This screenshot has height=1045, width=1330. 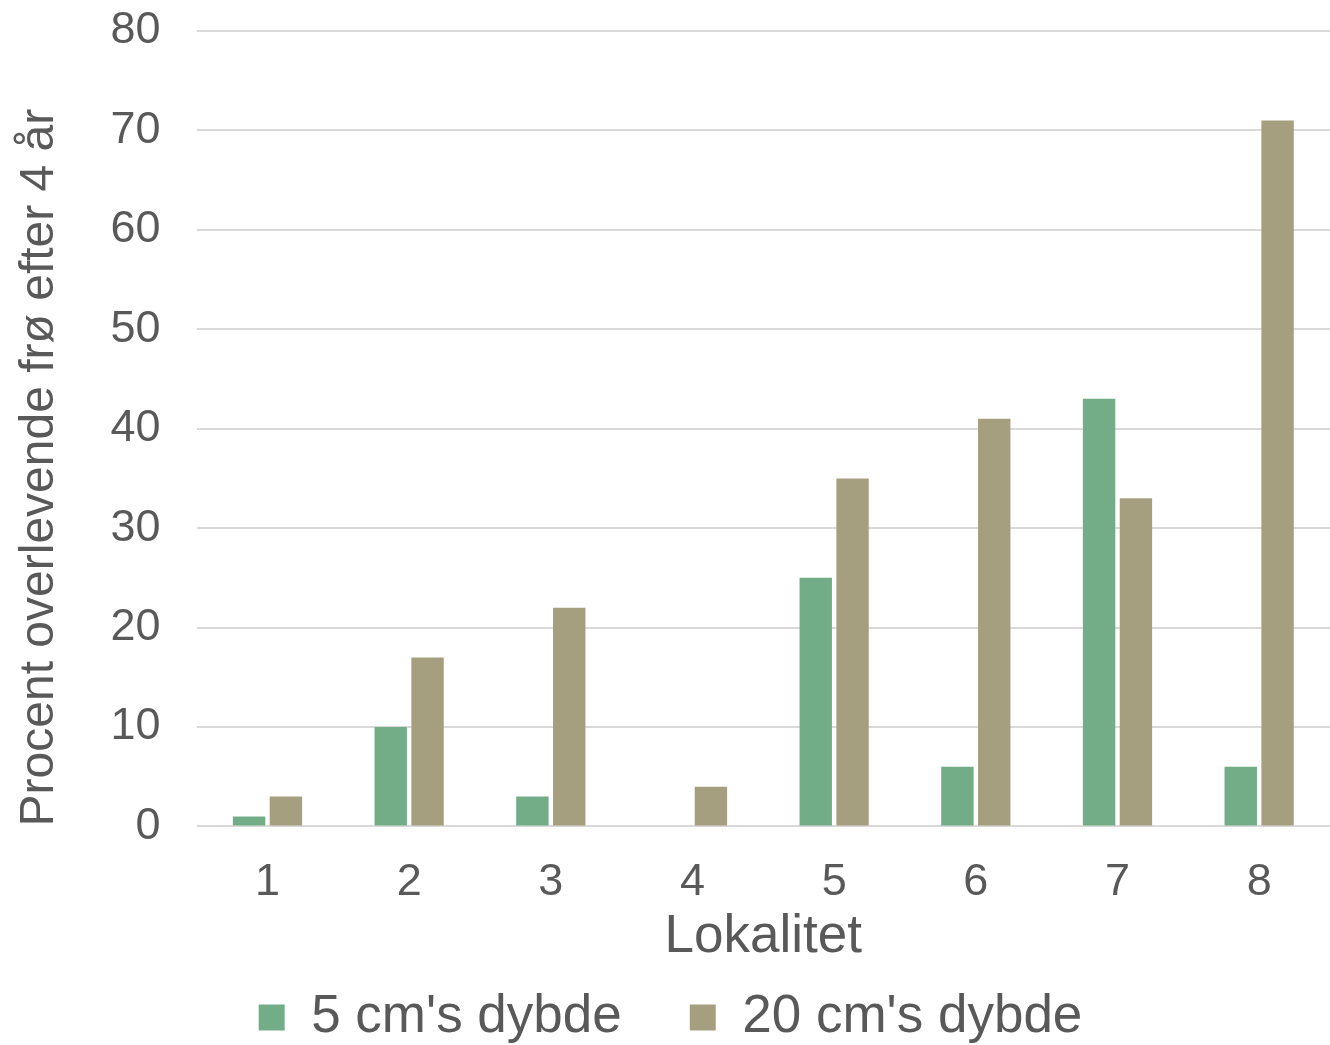 I want to click on x-tick-label: 1, so click(x=267, y=880).